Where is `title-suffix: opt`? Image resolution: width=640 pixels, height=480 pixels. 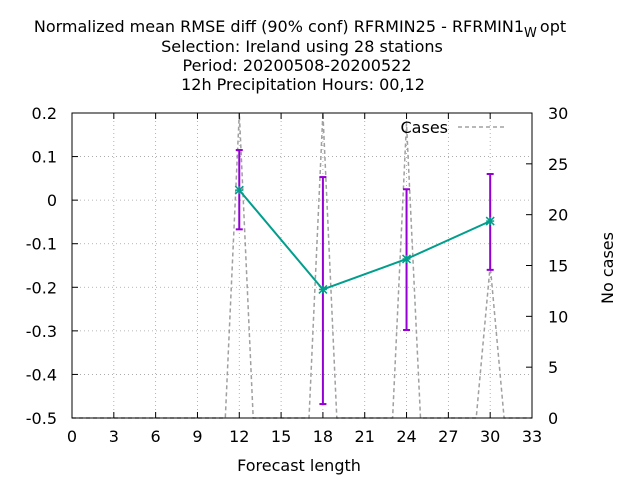
title-suffix: opt is located at coordinates (553, 26).